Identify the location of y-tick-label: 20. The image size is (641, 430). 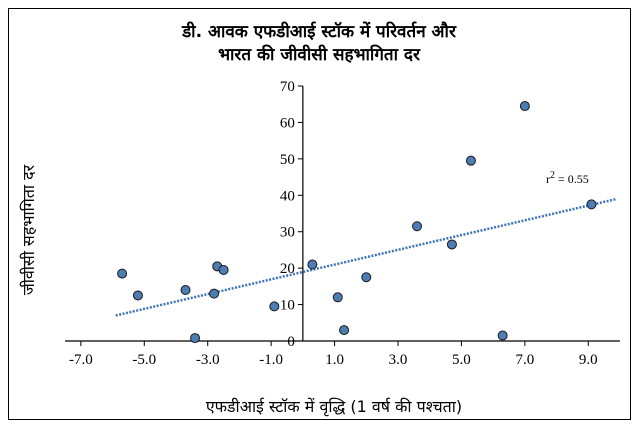
(287, 269).